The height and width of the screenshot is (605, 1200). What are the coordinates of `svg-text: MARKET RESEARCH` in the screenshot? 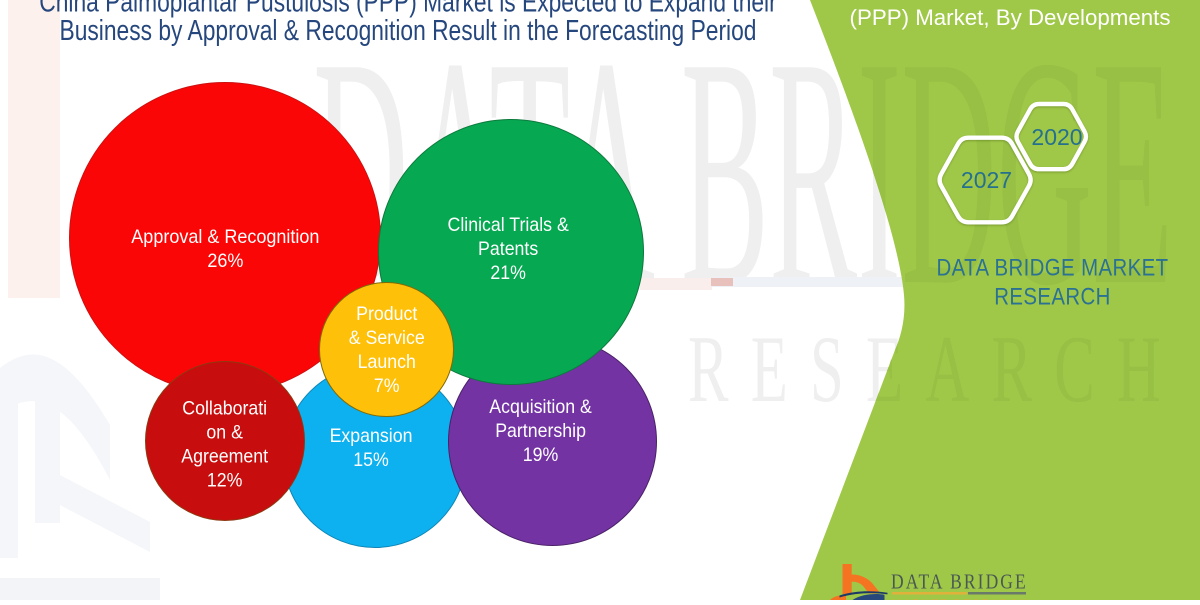 It's located at (960, 599).